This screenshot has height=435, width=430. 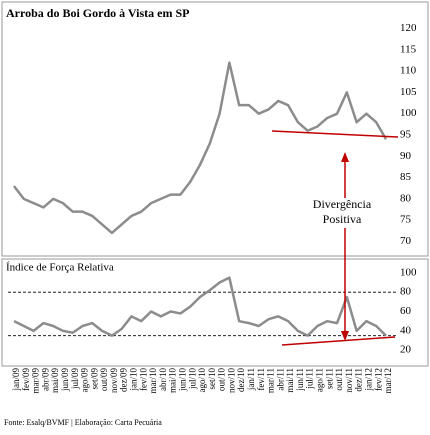 I want to click on x-tick-label: out/10, so click(x=222, y=380).